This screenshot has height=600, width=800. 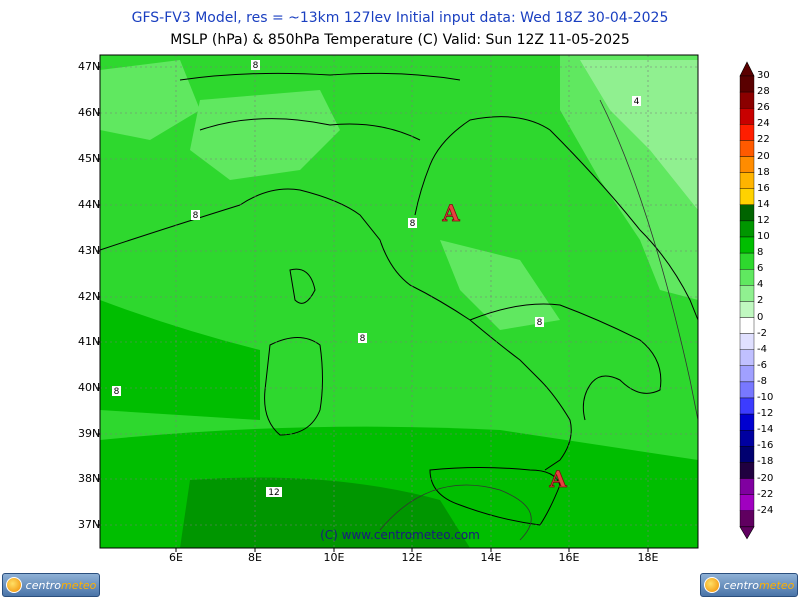 I want to click on lon-label: 12E, so click(x=412, y=557).